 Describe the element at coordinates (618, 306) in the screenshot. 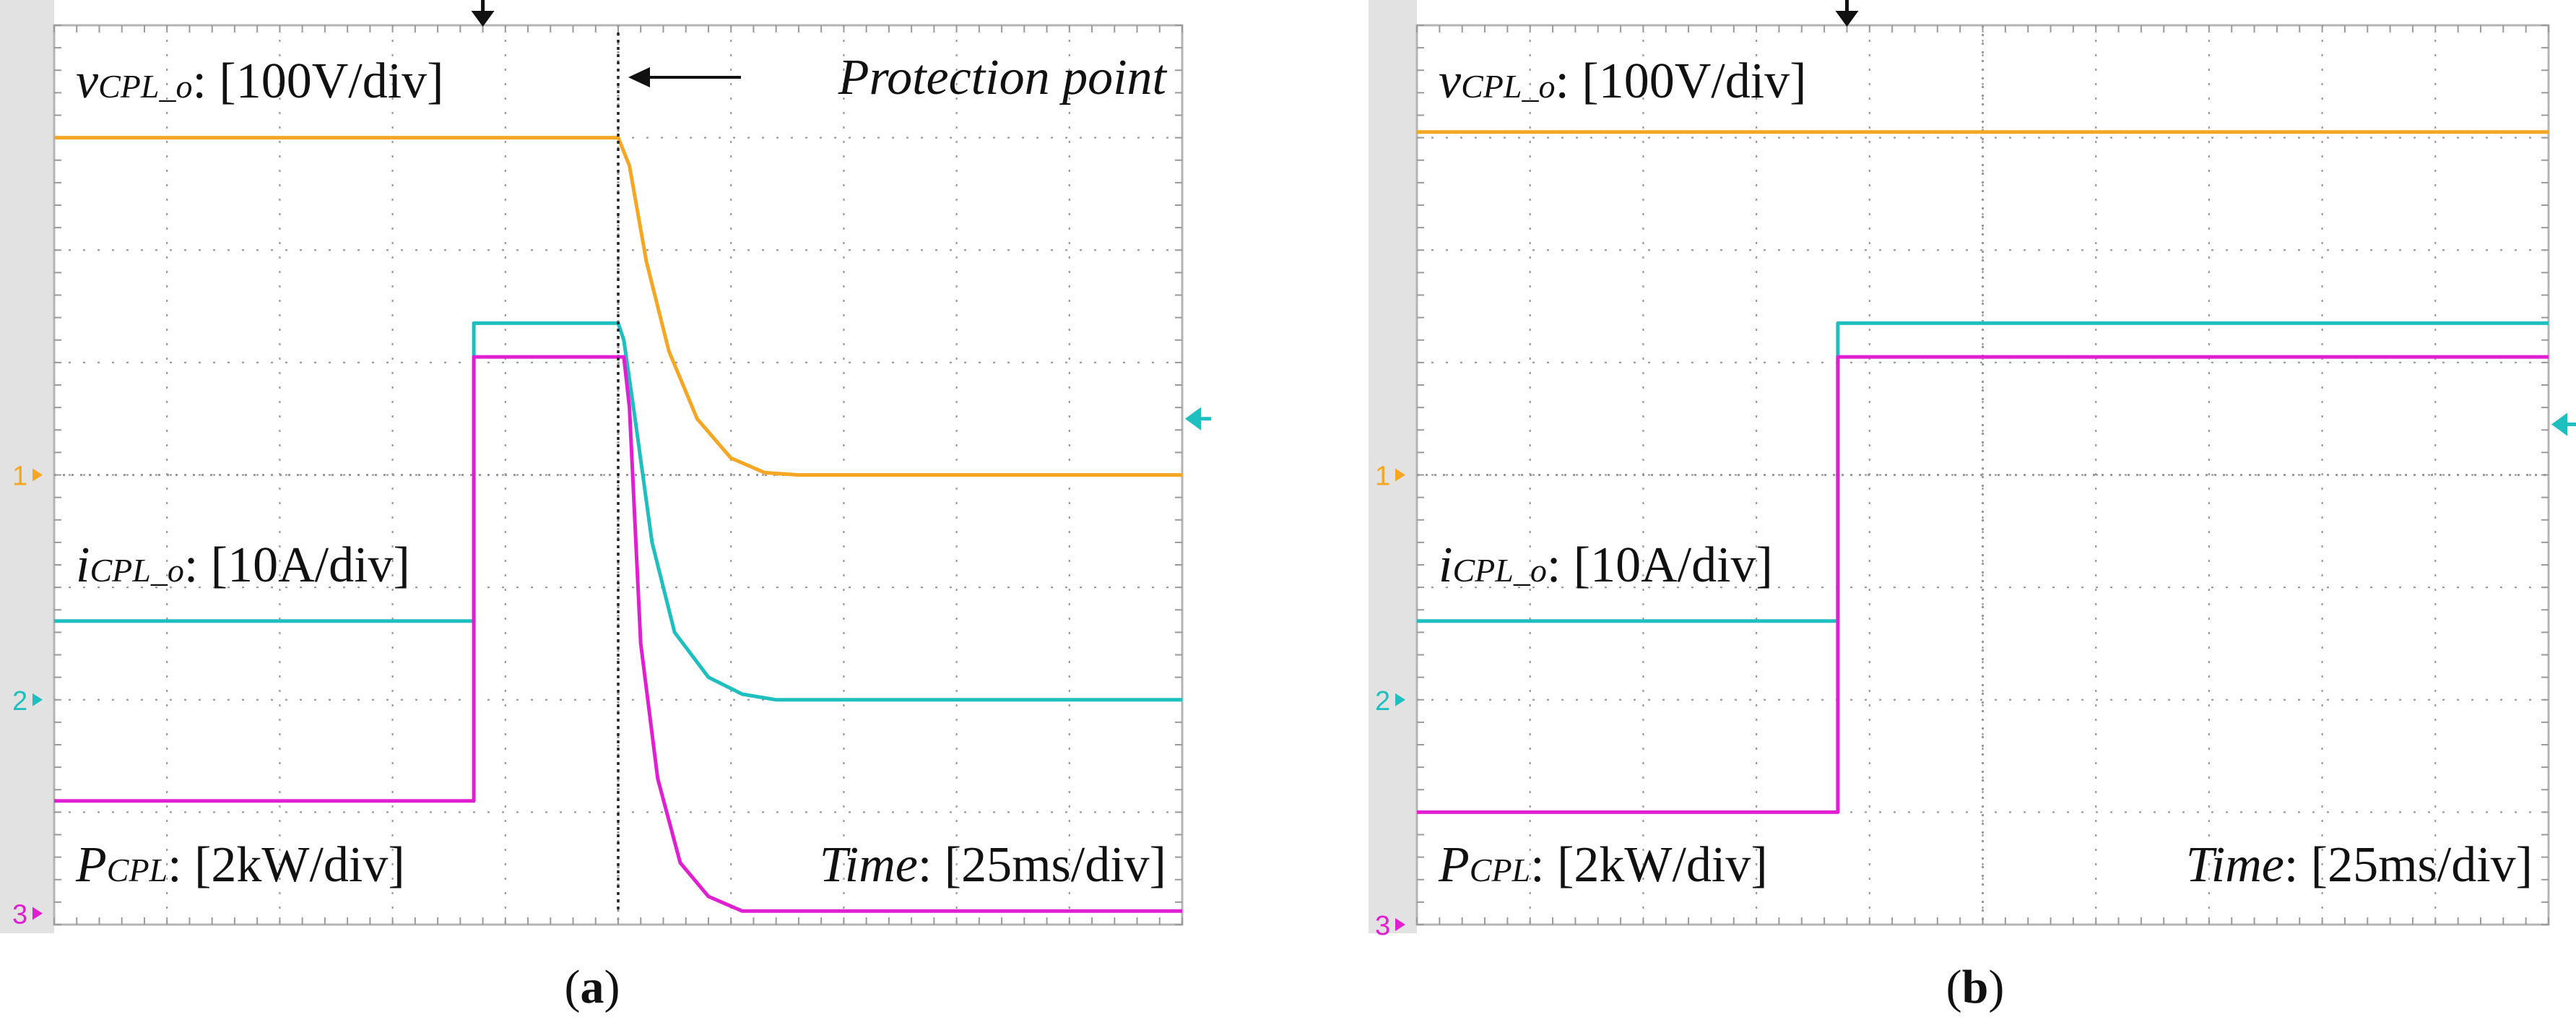

I see `trace-vCPL_o` at that location.